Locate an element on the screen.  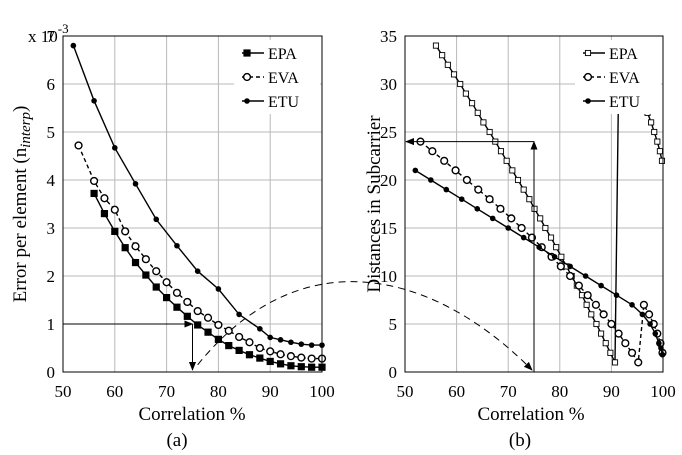
legend-a: EPA EVA ETU is located at coordinates (277, 77).